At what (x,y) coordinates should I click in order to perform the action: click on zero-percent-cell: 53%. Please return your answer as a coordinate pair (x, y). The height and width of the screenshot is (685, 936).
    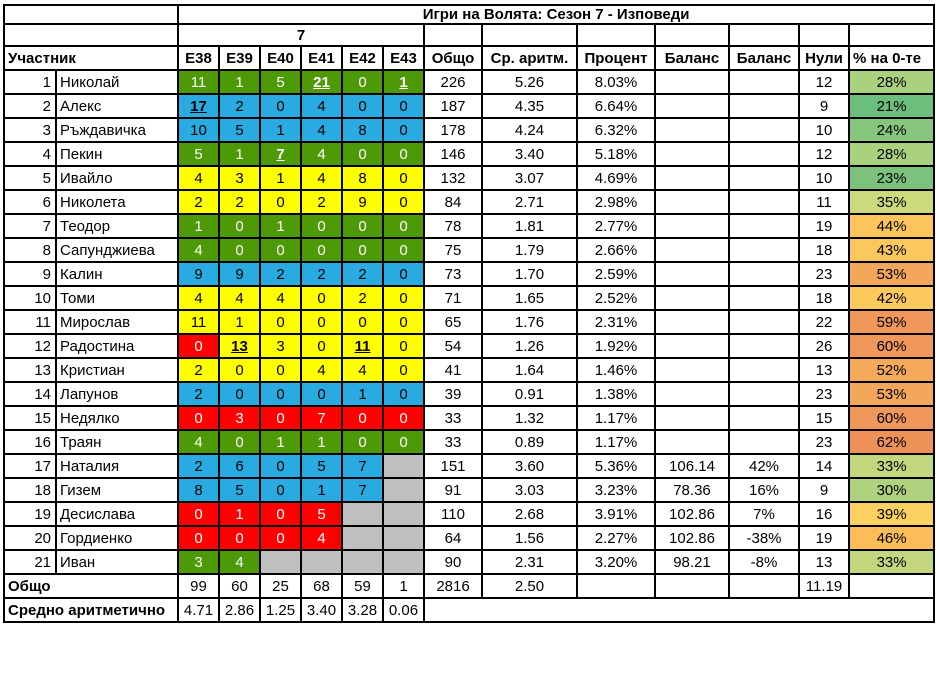
    Looking at the image, I should click on (891, 274).